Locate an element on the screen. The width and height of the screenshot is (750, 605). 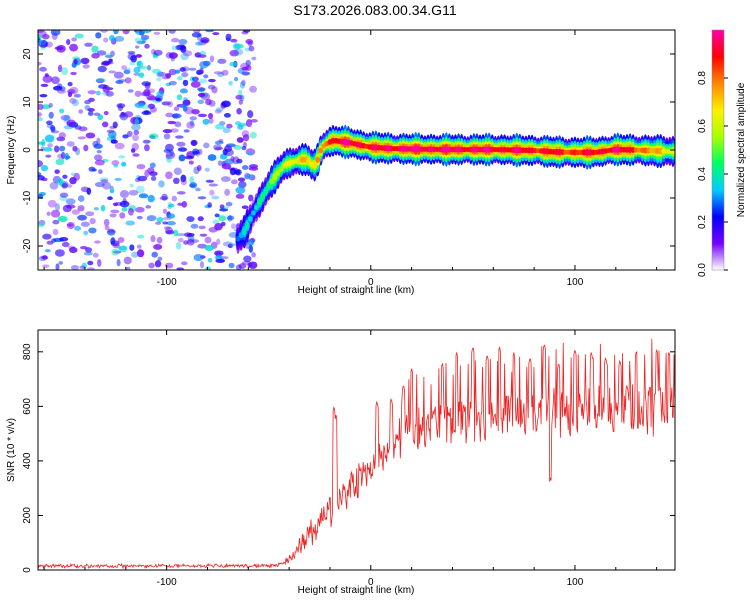
snr-y-tick-label: 0 is located at coordinates (27, 570).